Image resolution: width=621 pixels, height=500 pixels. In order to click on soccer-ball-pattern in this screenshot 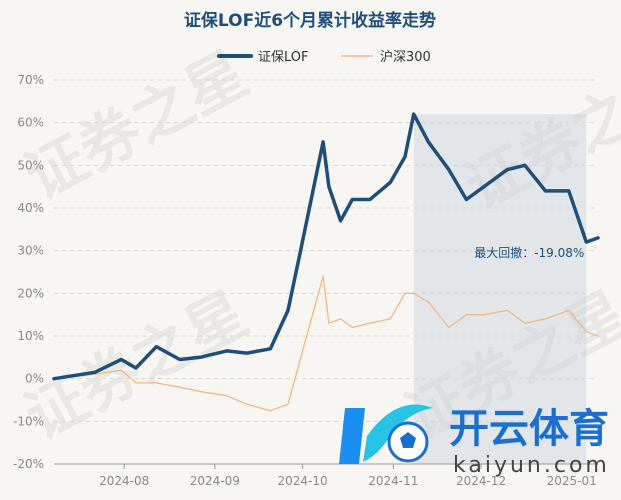, I will do `click(408, 440)`.